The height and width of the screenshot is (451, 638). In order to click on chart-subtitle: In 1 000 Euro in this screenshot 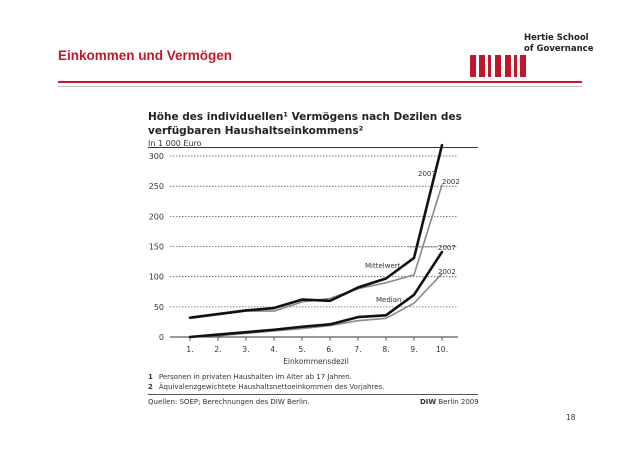, I will do `click(175, 143)`.